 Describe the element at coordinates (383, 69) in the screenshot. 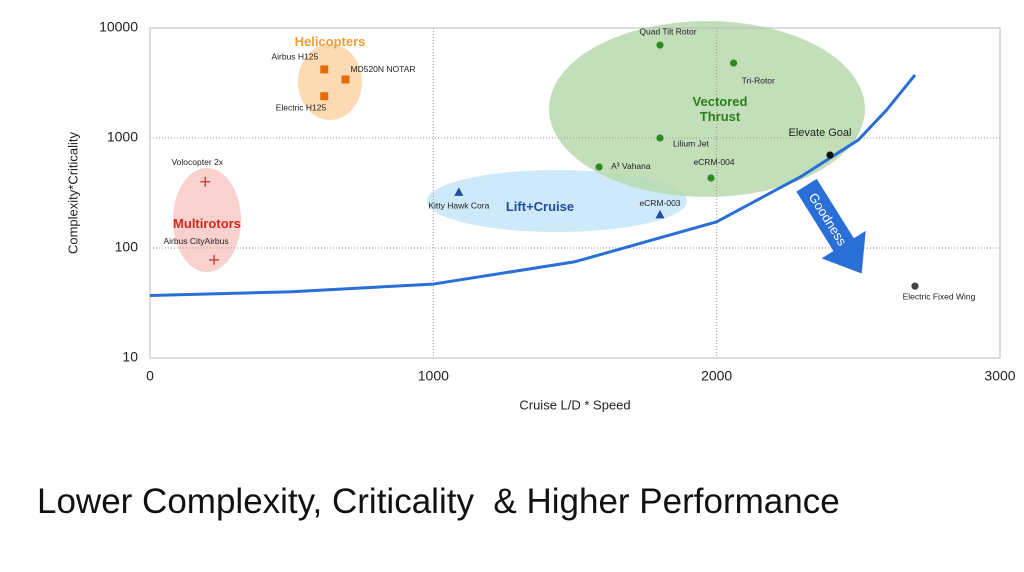

I see `point-label: MD520N NOTAR` at that location.